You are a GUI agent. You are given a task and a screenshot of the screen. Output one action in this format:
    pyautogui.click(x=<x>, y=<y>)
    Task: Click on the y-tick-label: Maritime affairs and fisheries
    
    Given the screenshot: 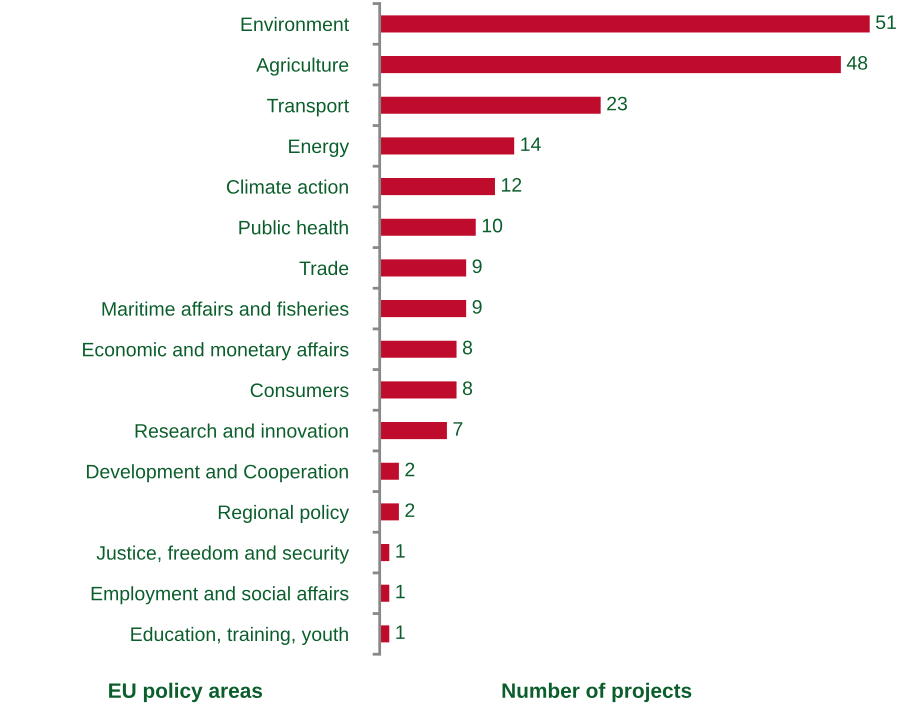 What is the action you would take?
    pyautogui.click(x=225, y=309)
    